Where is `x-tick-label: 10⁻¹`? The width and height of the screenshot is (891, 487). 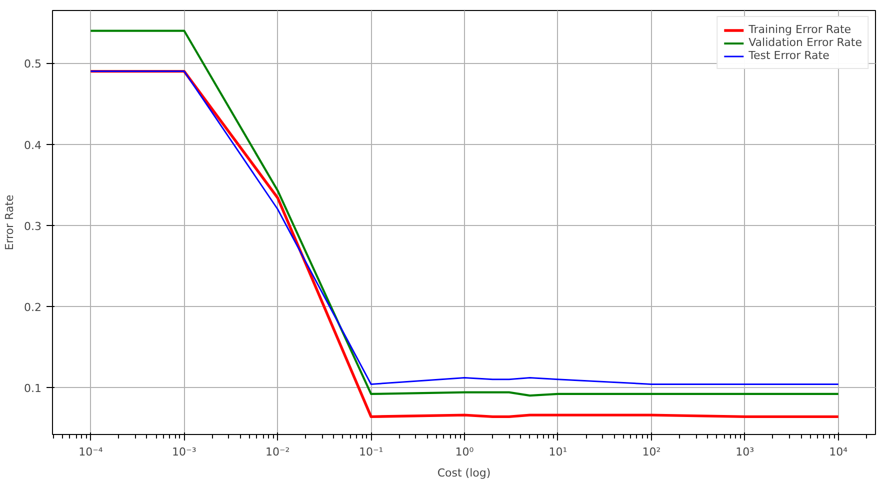 x-tick-label: 10⁻¹ is located at coordinates (371, 452).